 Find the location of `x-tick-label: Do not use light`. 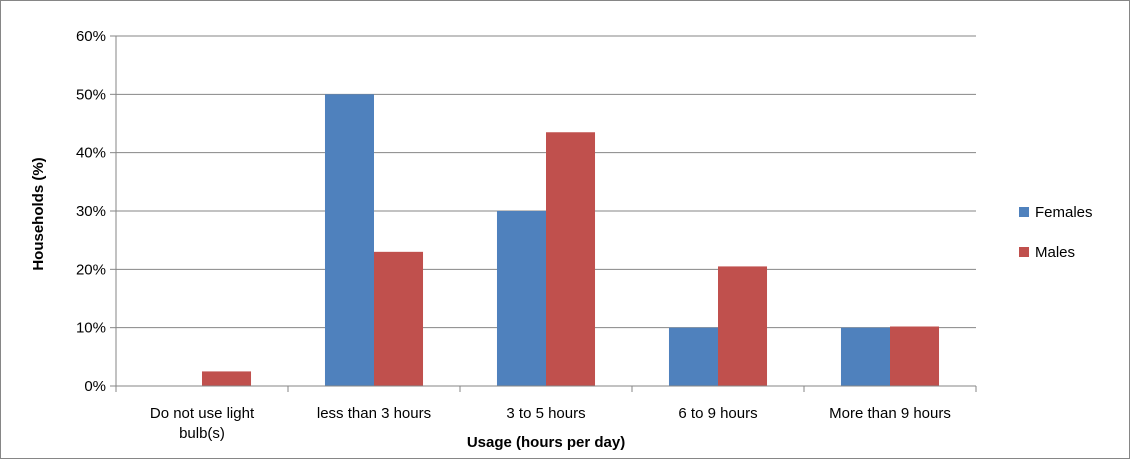

x-tick-label: Do not use light is located at coordinates (202, 413).